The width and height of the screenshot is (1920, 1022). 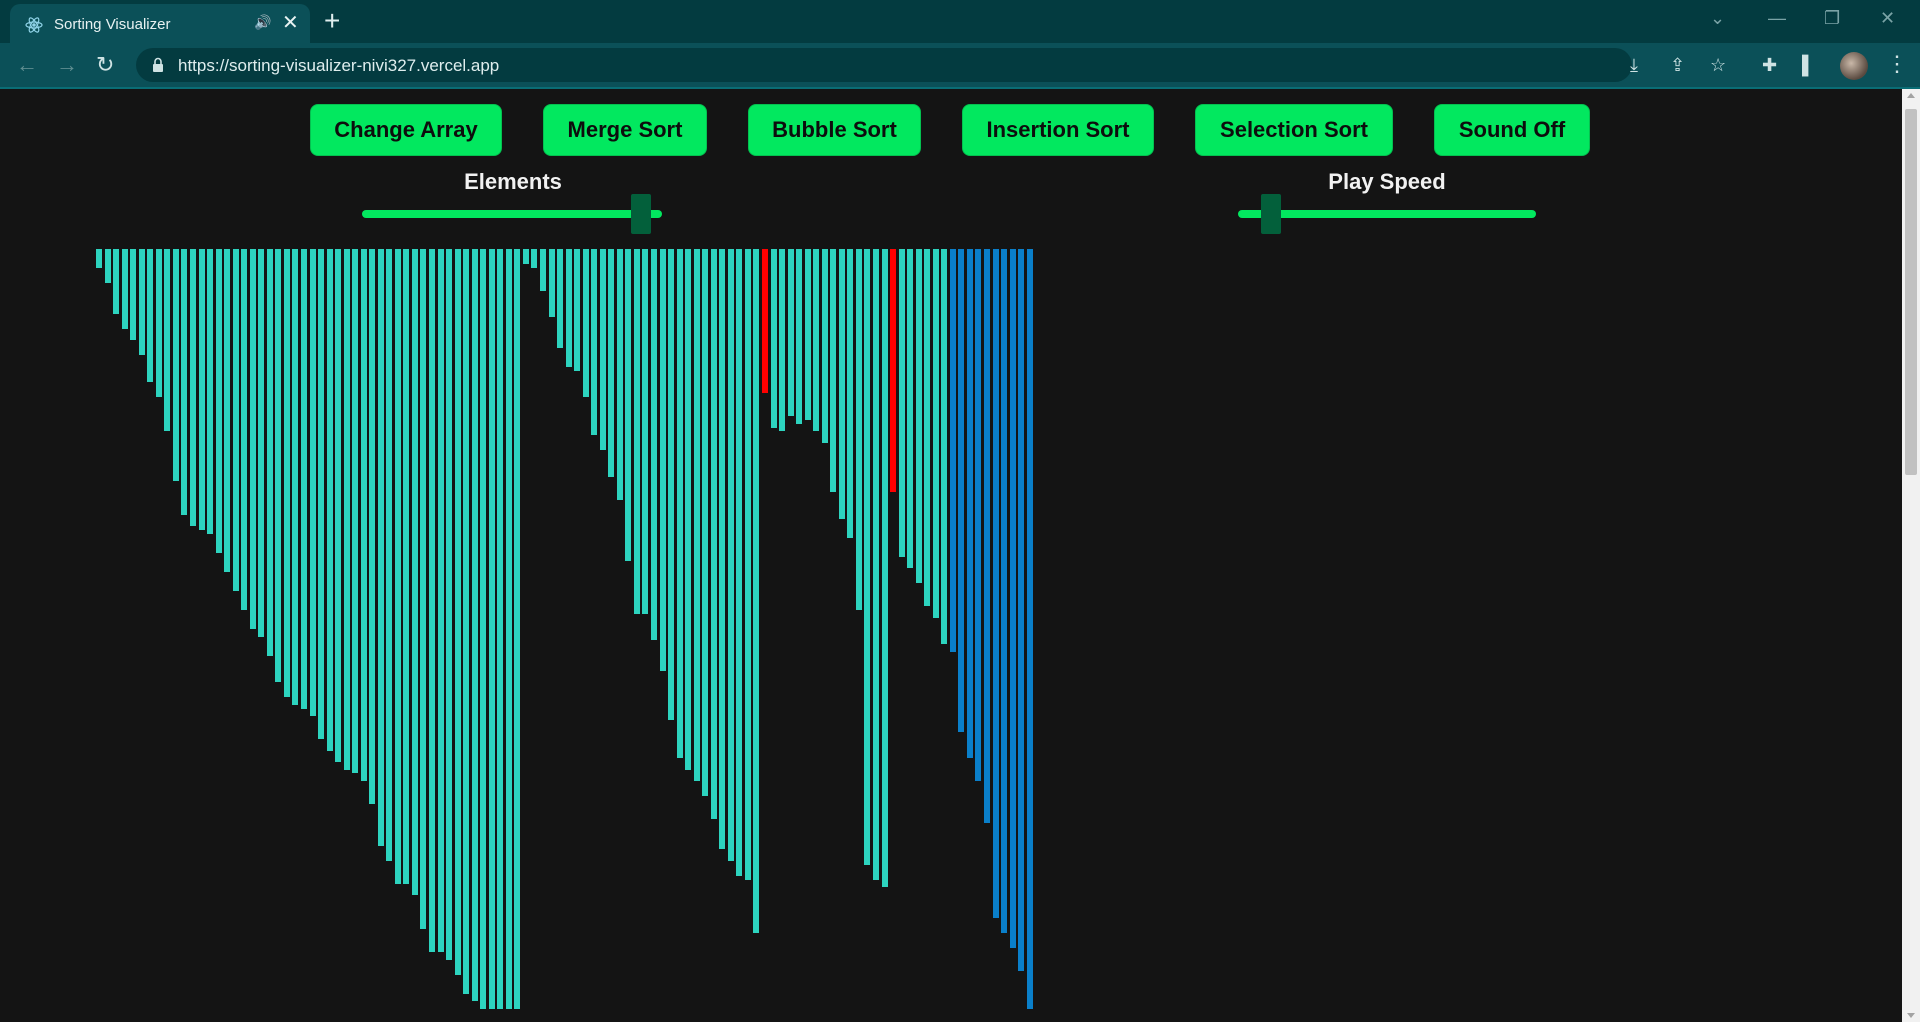 I want to click on chevron-down-icon: ⌄, so click(x=1718, y=18).